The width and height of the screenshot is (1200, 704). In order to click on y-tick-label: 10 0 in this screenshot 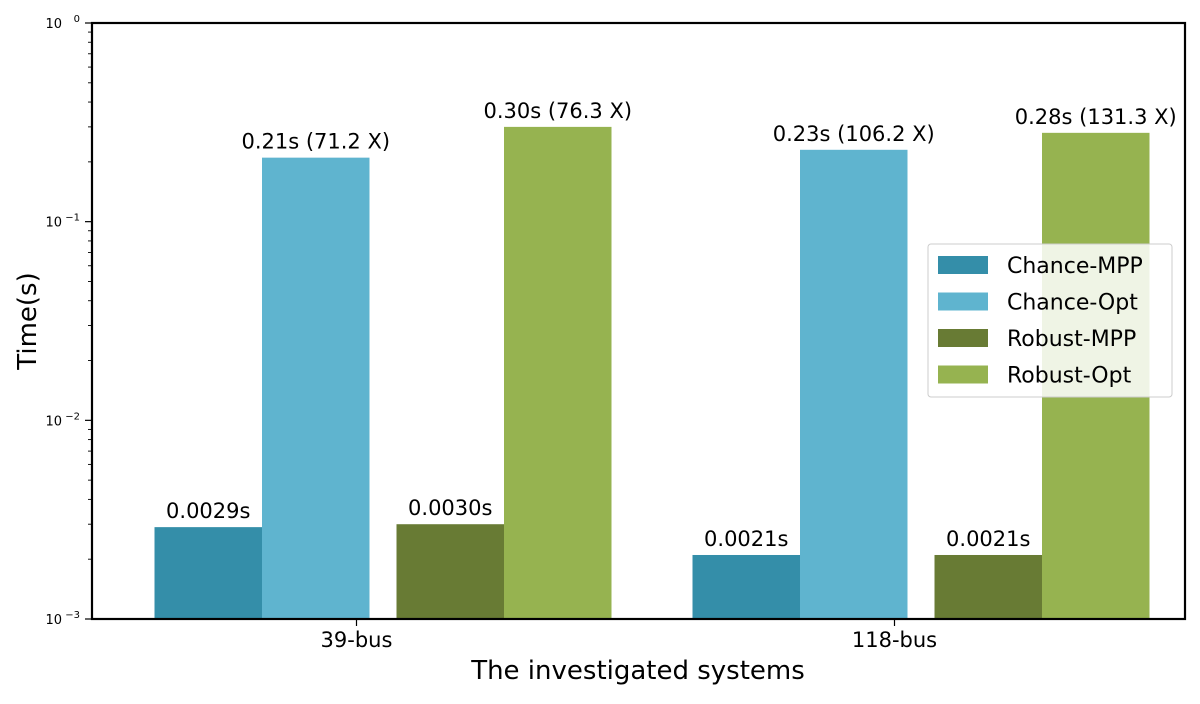, I will do `click(62, 23)`.